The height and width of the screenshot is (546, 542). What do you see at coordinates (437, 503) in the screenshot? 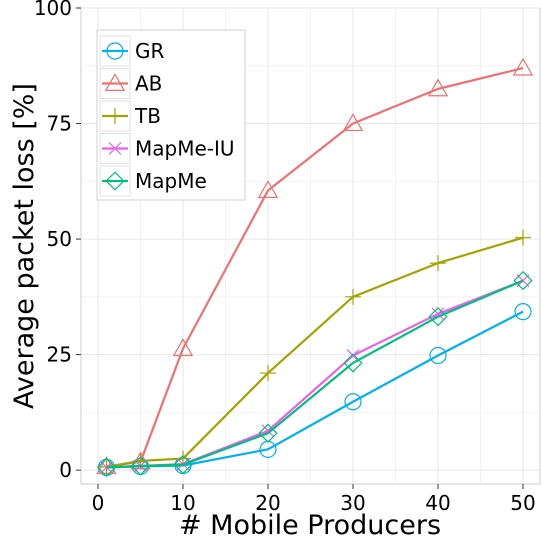
I see `x-tick-label: 40` at bounding box center [437, 503].